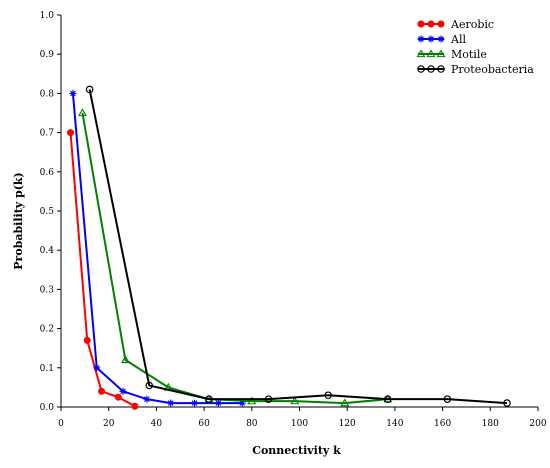 The image size is (550, 468). I want to click on y-tick-label: 0.6, so click(47, 173).